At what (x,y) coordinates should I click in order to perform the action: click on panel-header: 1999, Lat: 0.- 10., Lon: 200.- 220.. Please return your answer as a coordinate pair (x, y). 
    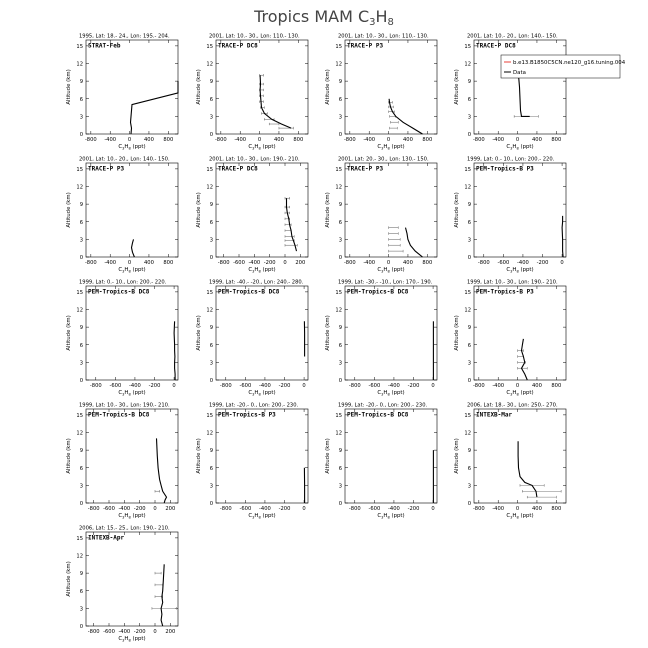
    Looking at the image, I should click on (123, 283).